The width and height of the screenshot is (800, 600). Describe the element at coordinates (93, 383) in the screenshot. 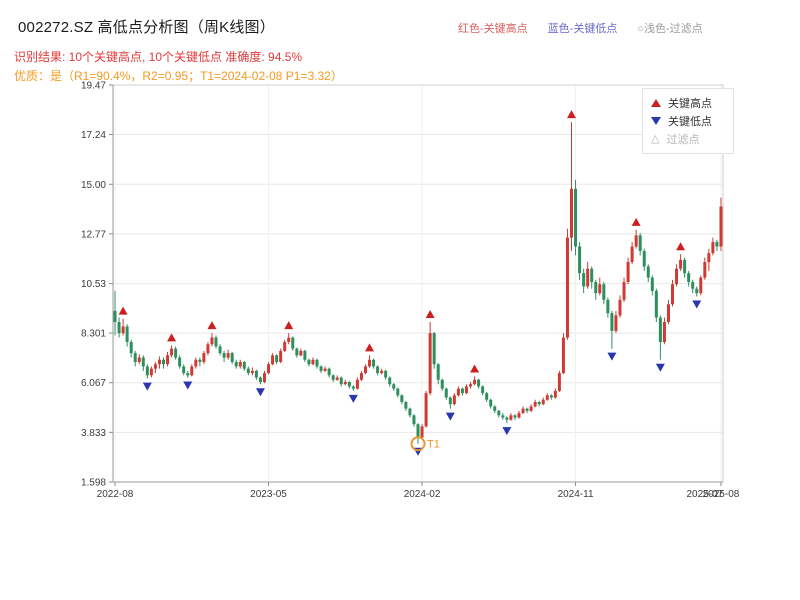

I see `y-axis-tick-label: 6.067` at that location.